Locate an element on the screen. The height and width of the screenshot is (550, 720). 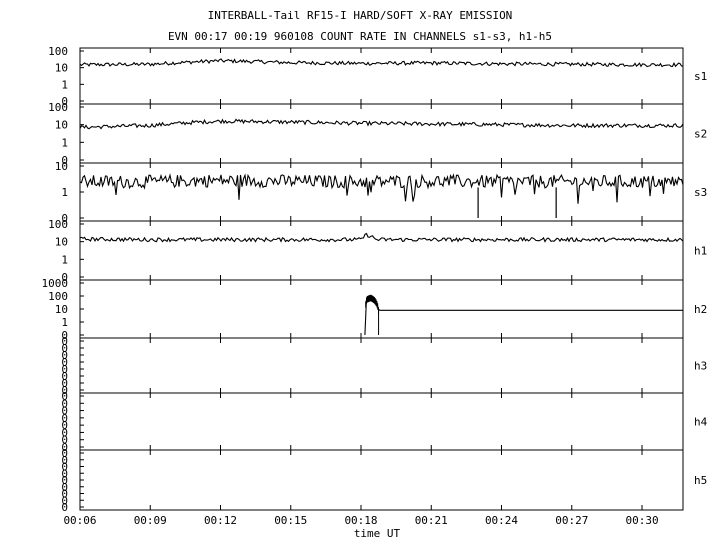
ytick-label-h2-3: 1 is located at coordinates (64, 322).